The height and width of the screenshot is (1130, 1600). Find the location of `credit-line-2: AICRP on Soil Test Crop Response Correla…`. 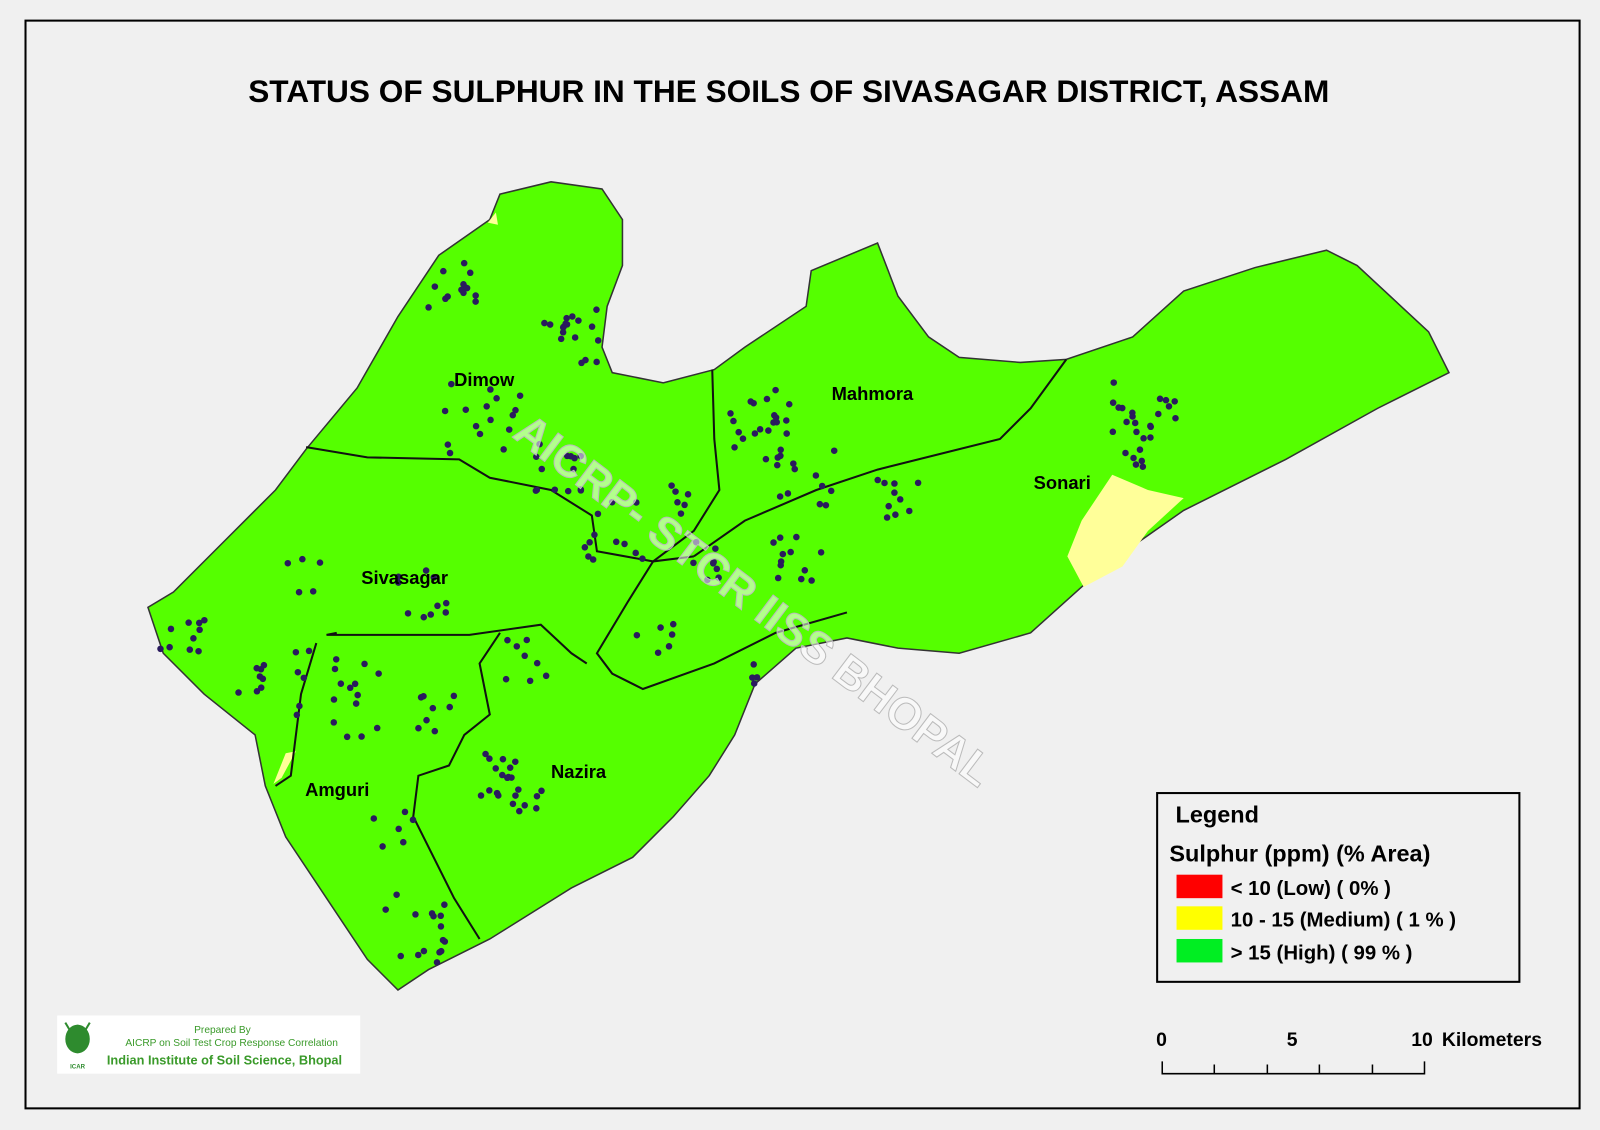

credit-line-2: AICRP on Soil Test Crop Response Correla… is located at coordinates (231, 1043).